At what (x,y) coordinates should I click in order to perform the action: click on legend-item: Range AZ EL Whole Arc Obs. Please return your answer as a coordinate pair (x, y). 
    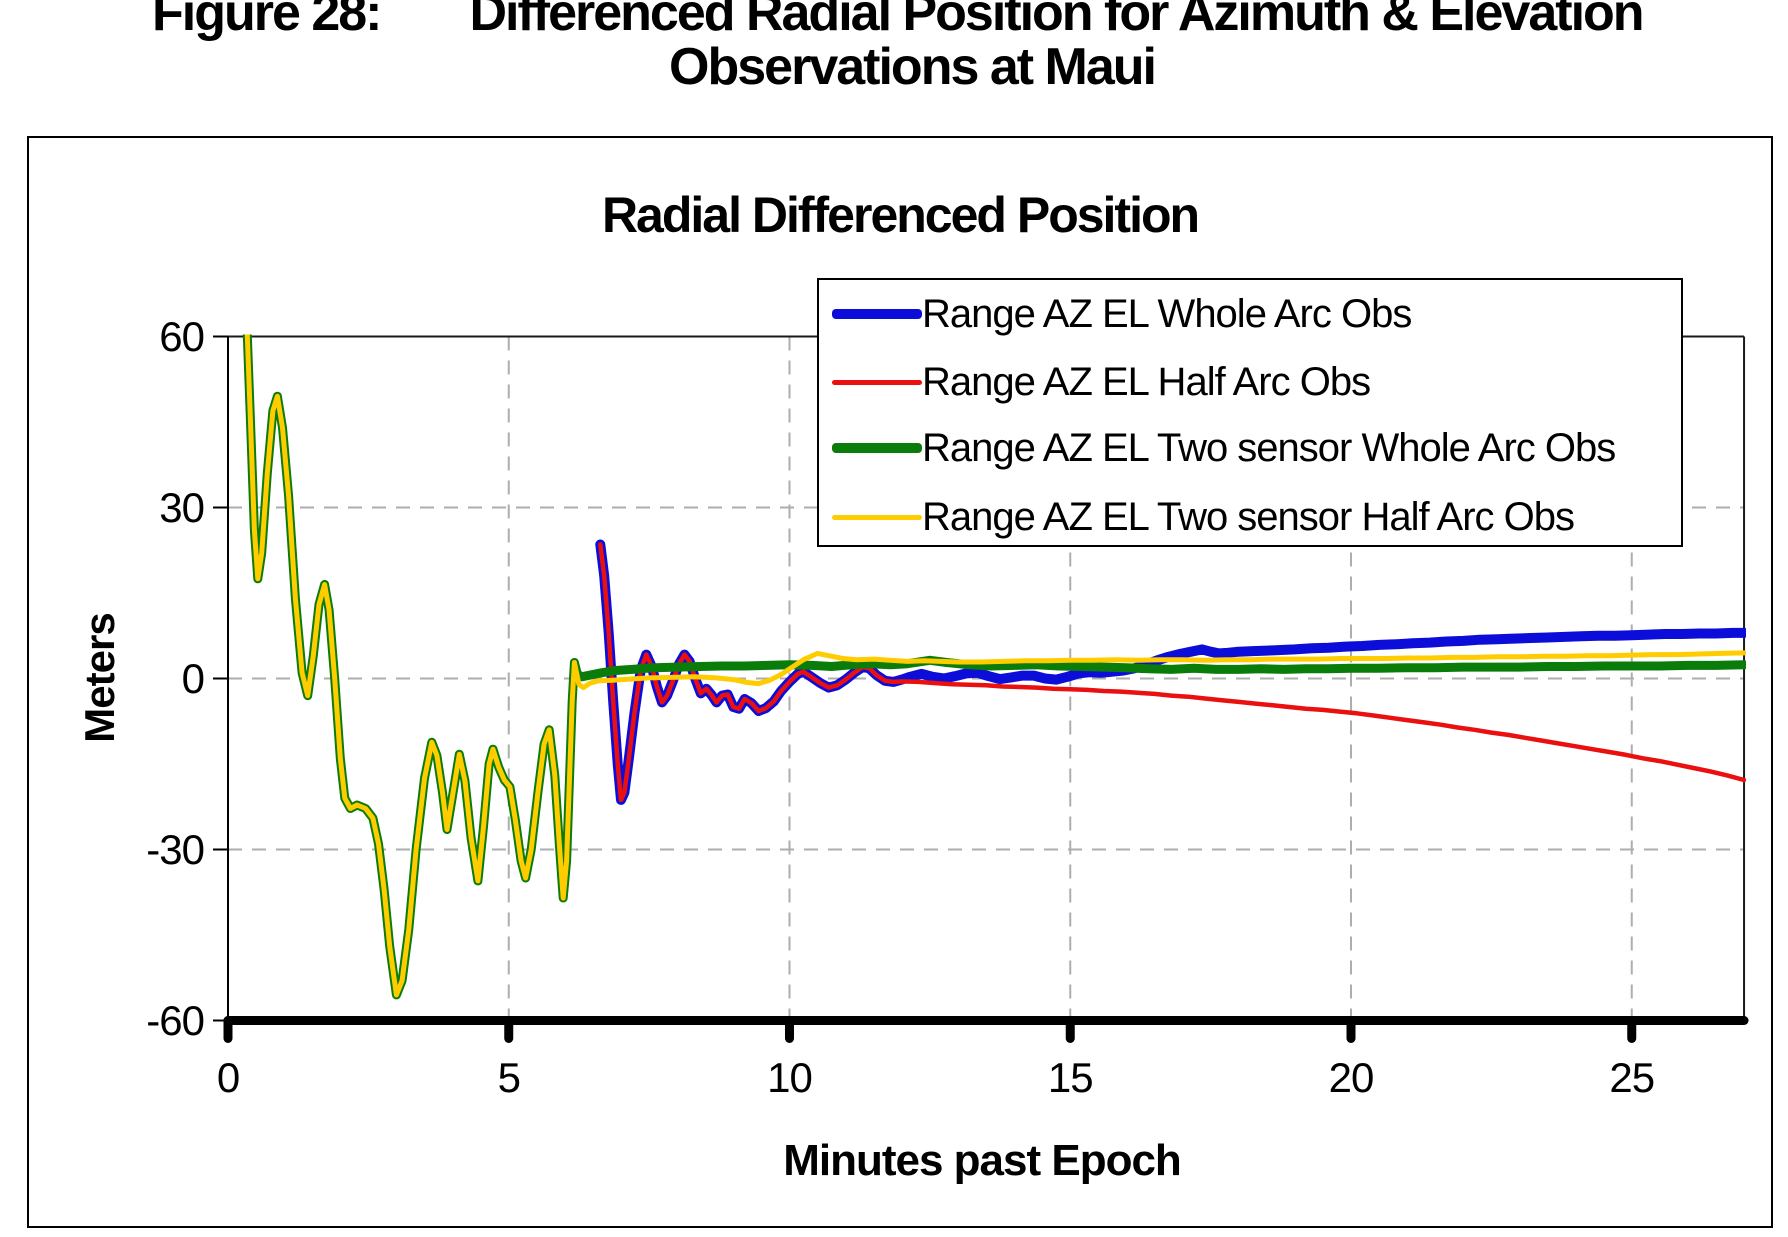
    Looking at the image, I should click on (1250, 314).